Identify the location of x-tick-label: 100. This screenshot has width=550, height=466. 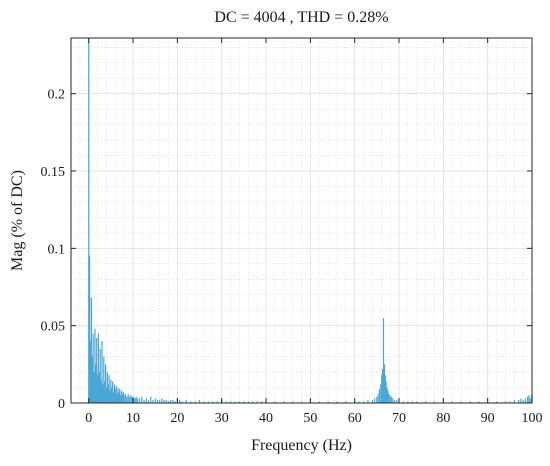
(532, 418).